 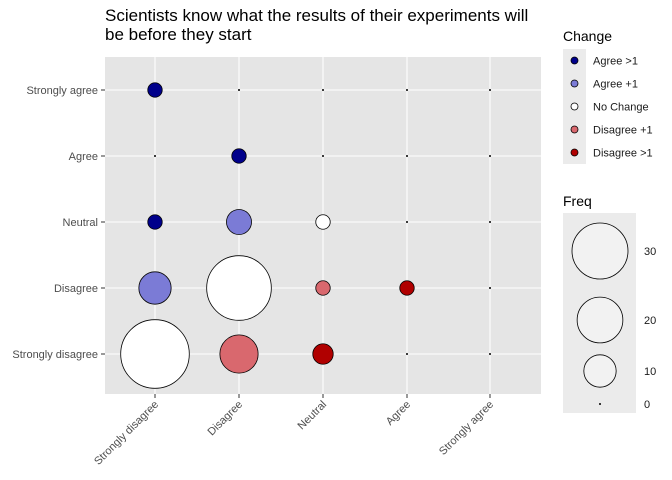 I want to click on x-tick-label-disagree: Disagree, so click(x=226, y=419).